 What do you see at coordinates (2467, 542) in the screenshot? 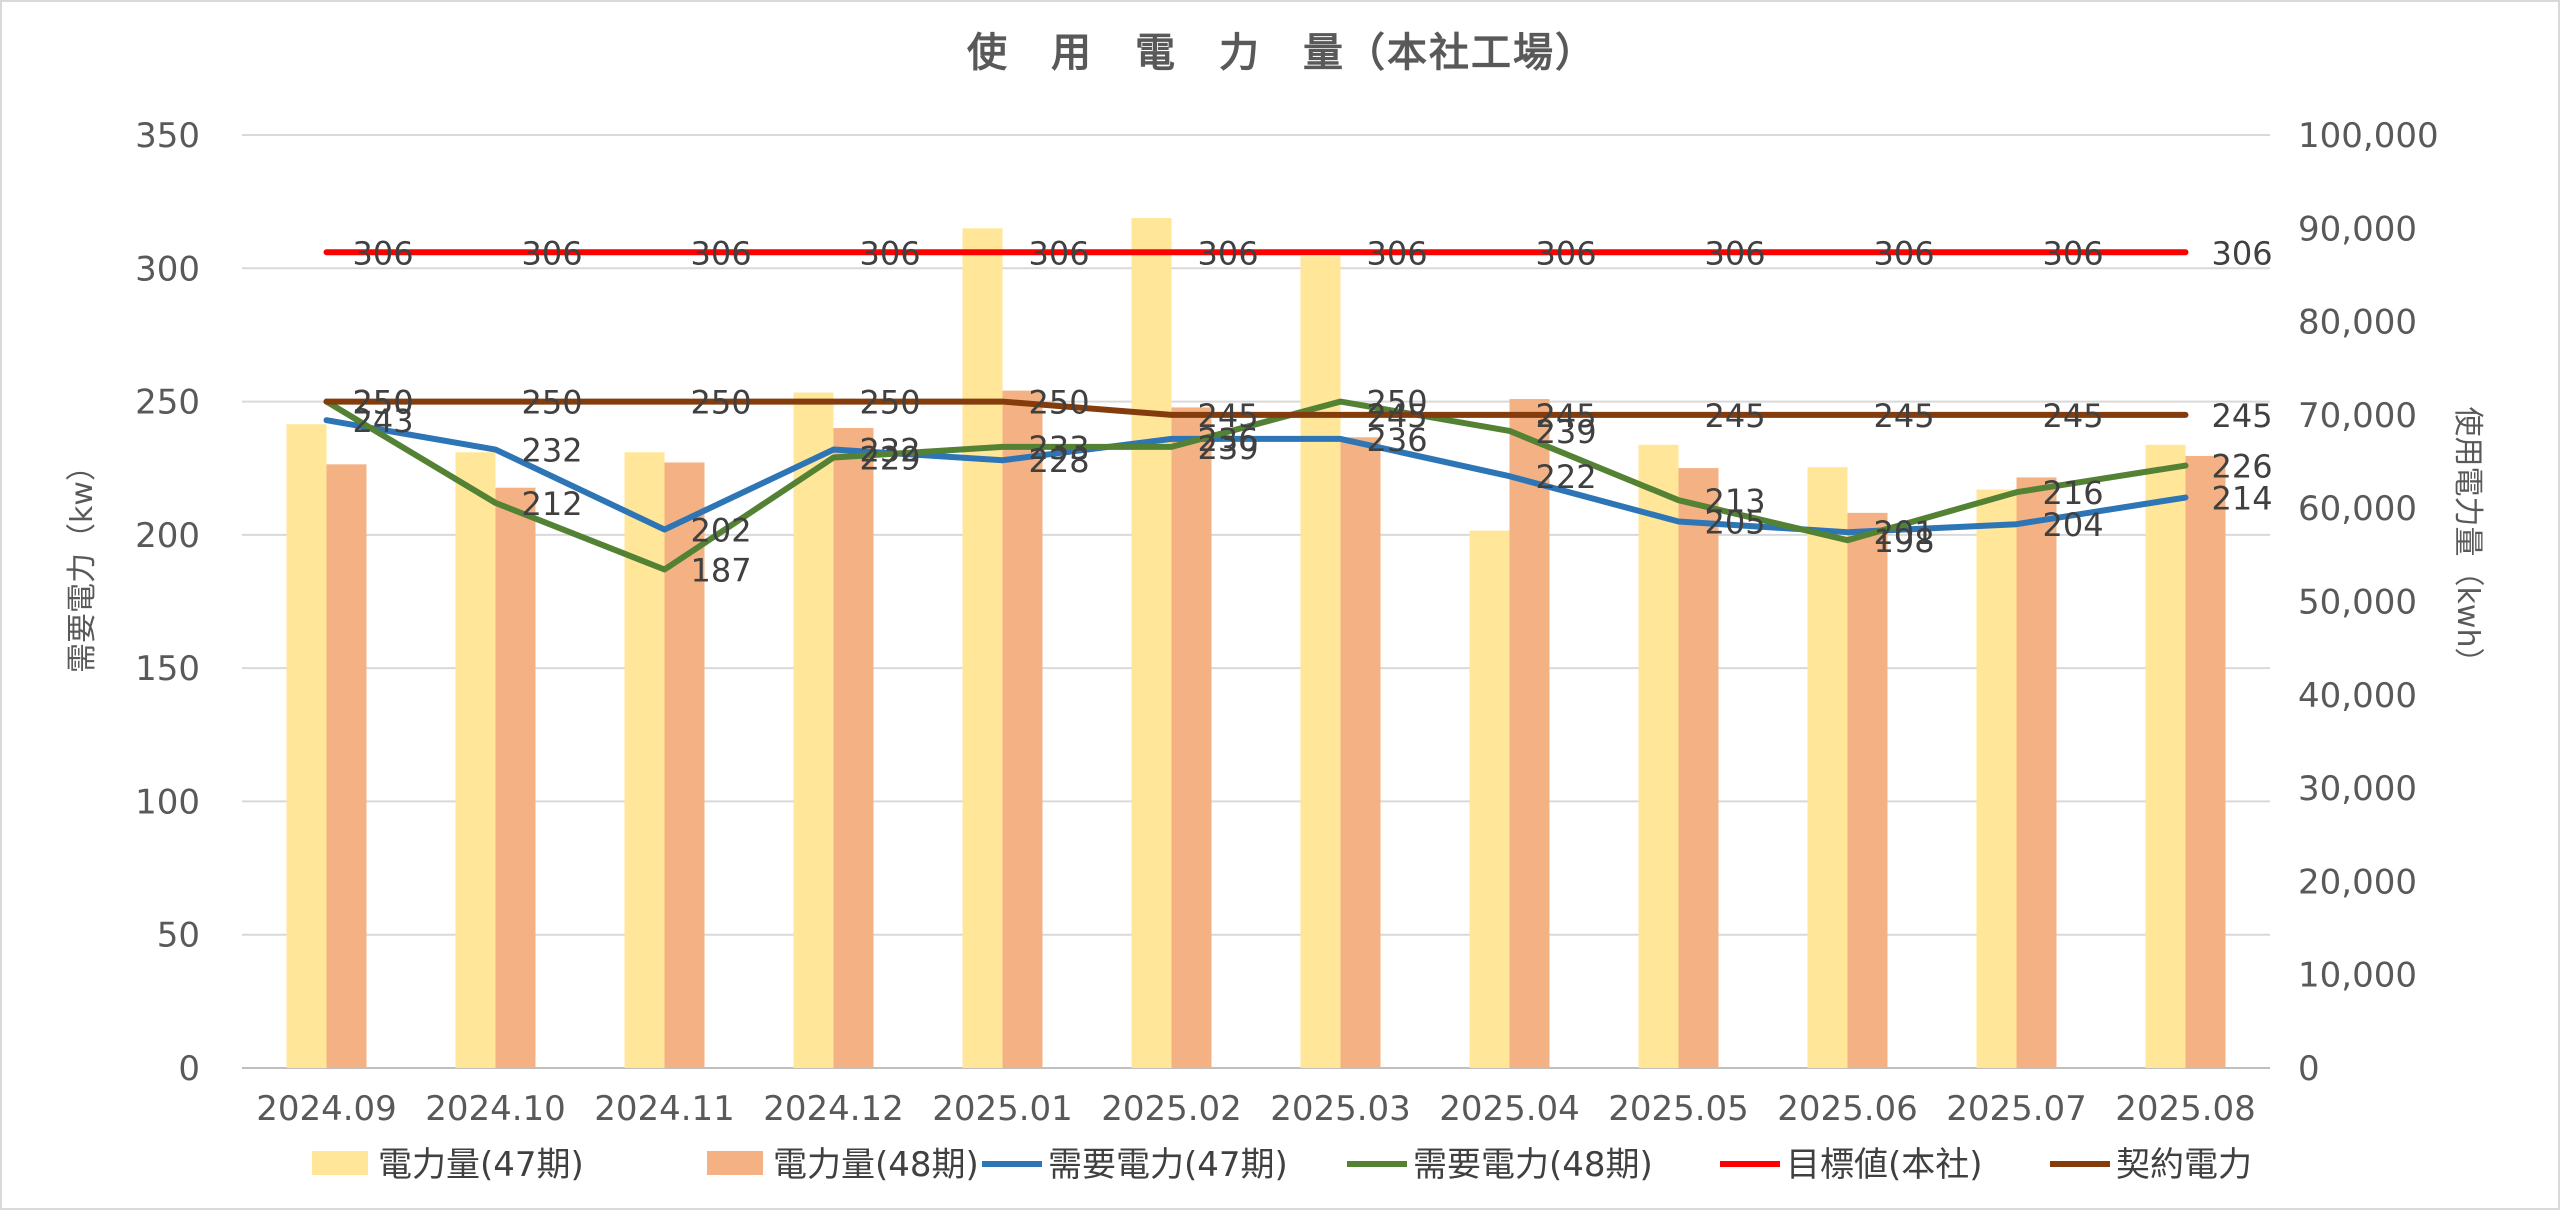
I see `y2-axis-title: 使用電力量（kwh）` at bounding box center [2467, 542].